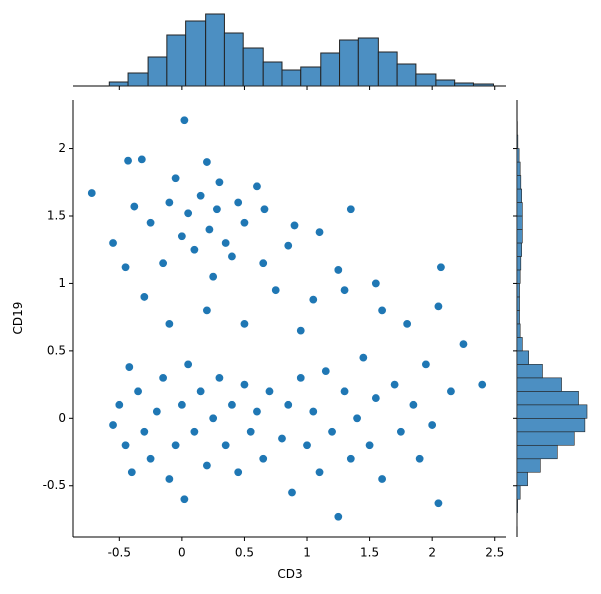 The width and height of the screenshot is (601, 594). I want to click on y-axis-label: CD19, so click(18, 318).